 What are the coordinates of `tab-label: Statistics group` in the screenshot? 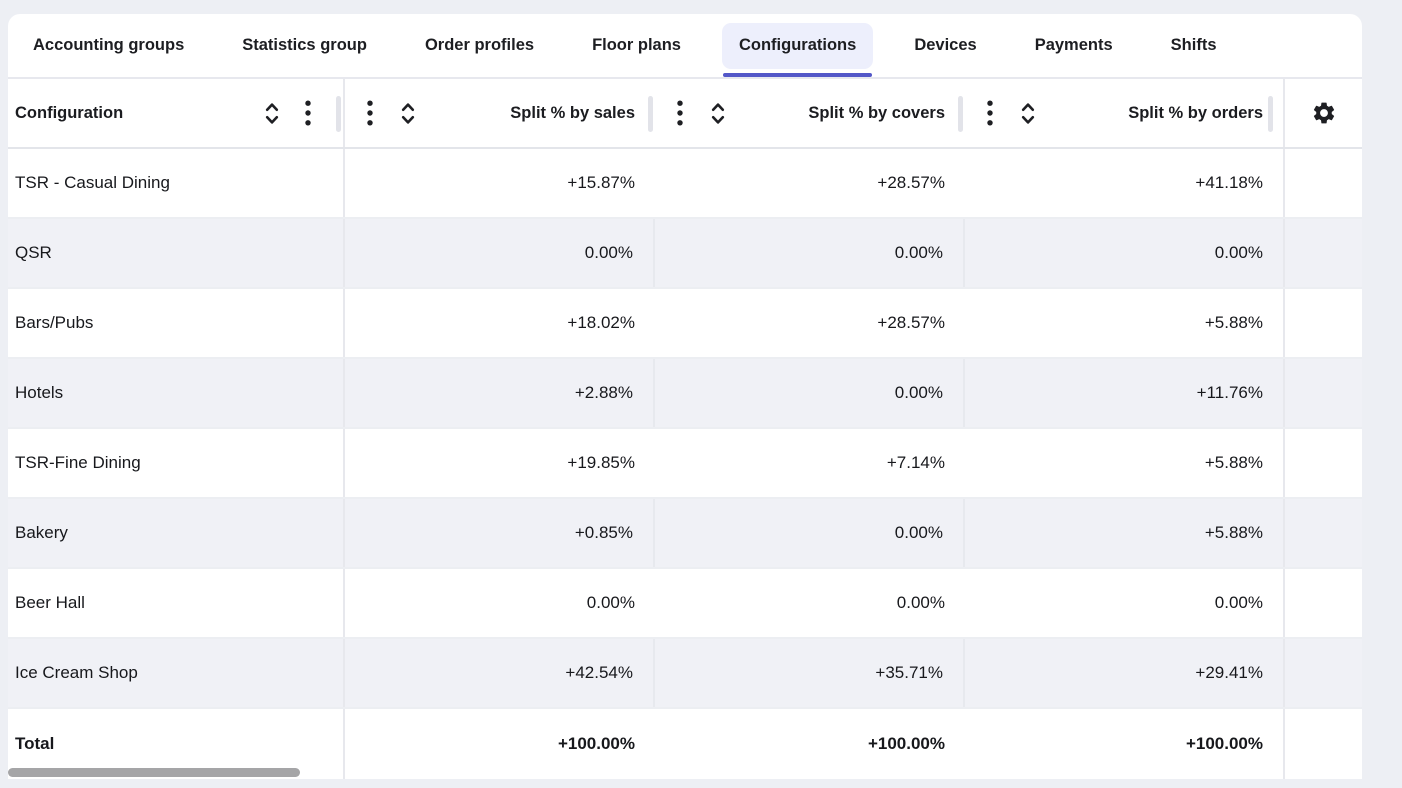 It's located at (304, 45).